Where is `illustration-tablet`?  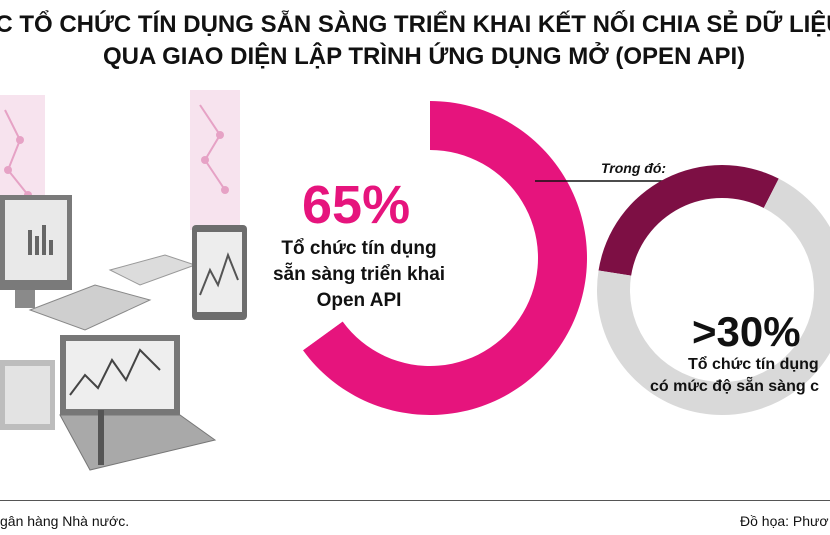
illustration-tablet is located at coordinates (219, 272).